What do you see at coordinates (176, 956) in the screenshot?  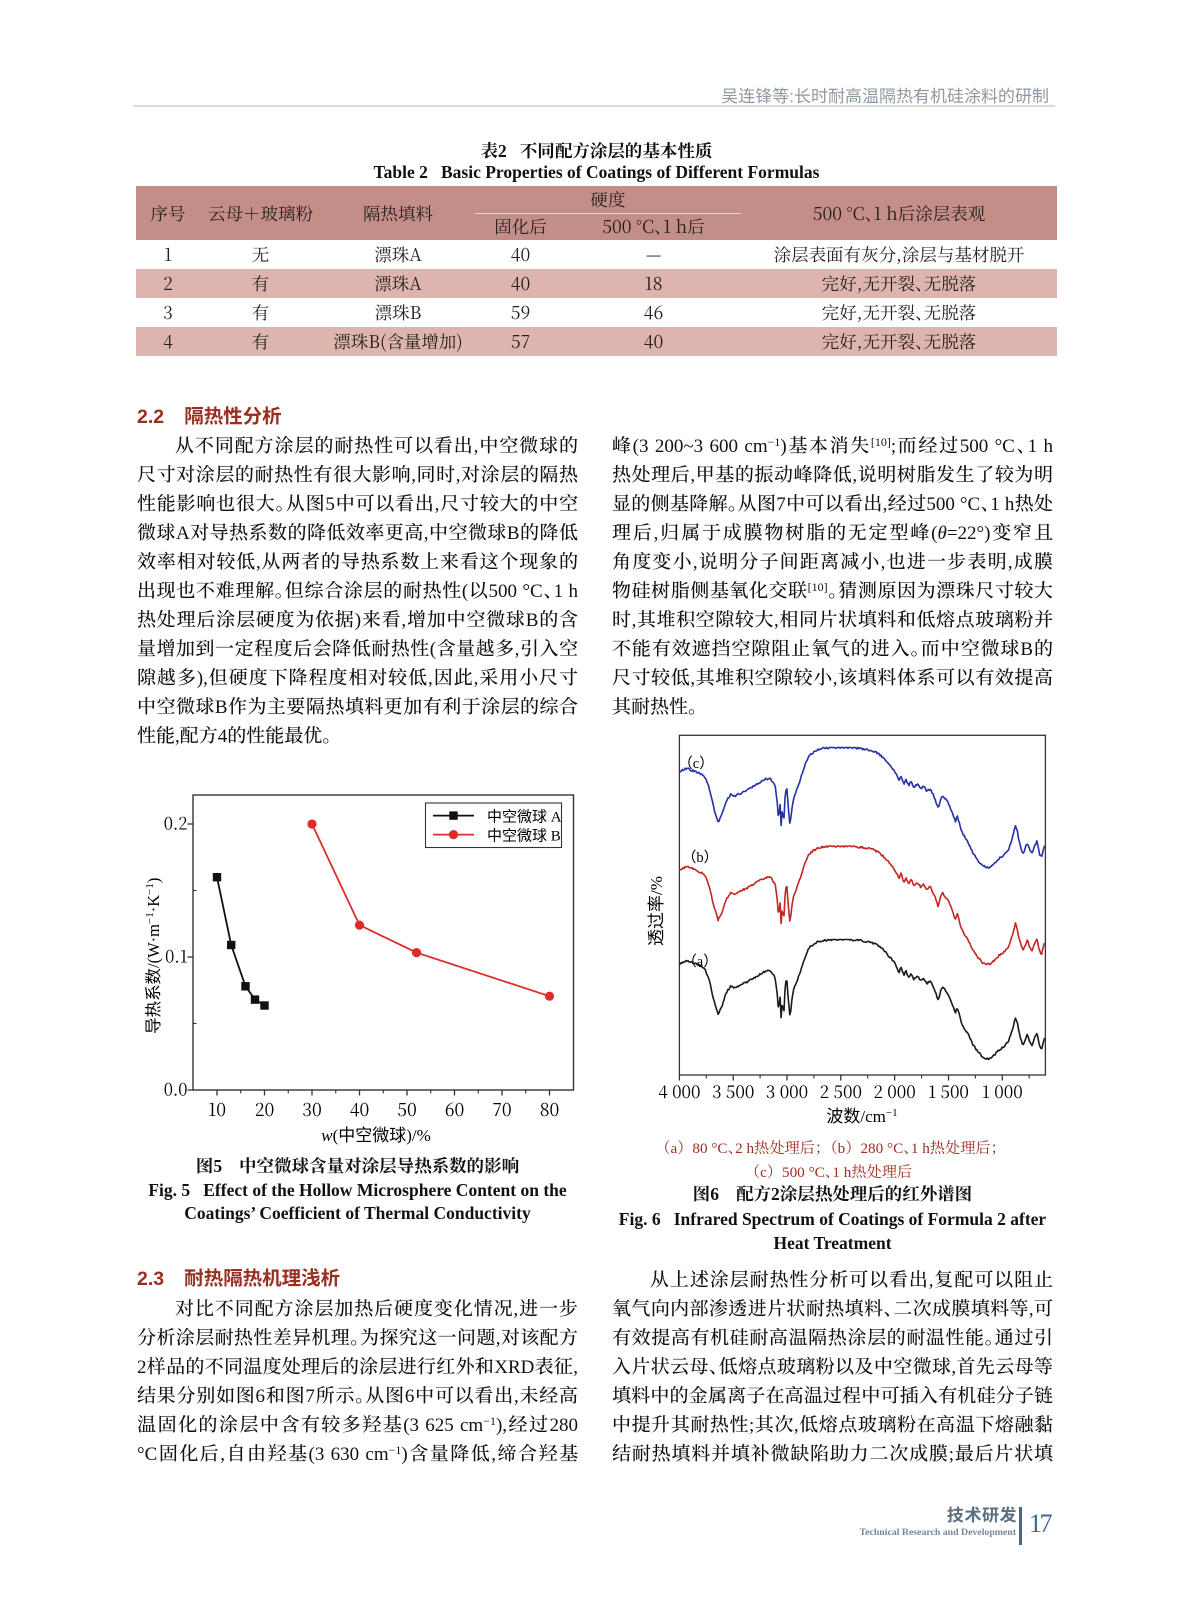 I see `svg-text: 0.1` at bounding box center [176, 956].